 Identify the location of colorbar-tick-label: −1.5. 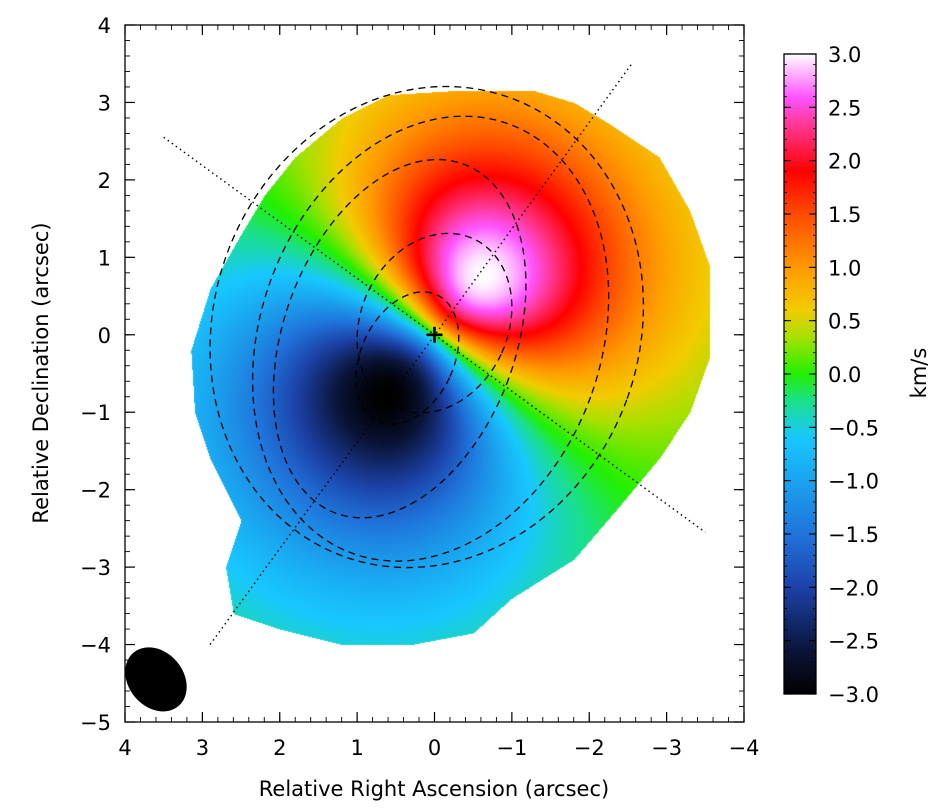
(853, 535).